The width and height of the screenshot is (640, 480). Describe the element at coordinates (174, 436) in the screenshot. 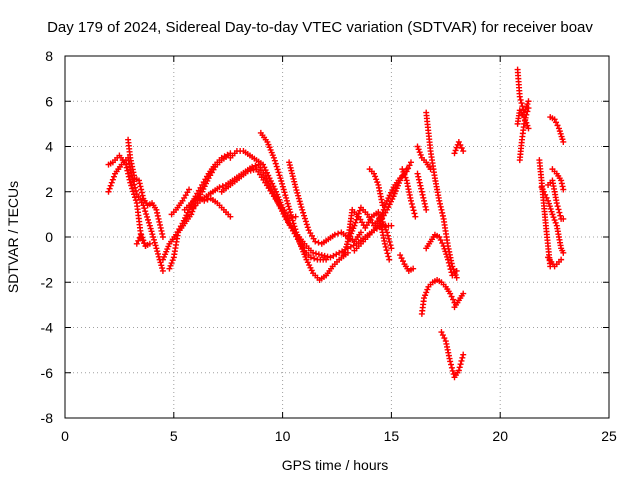

I see `x-tick-label: 5` at that location.